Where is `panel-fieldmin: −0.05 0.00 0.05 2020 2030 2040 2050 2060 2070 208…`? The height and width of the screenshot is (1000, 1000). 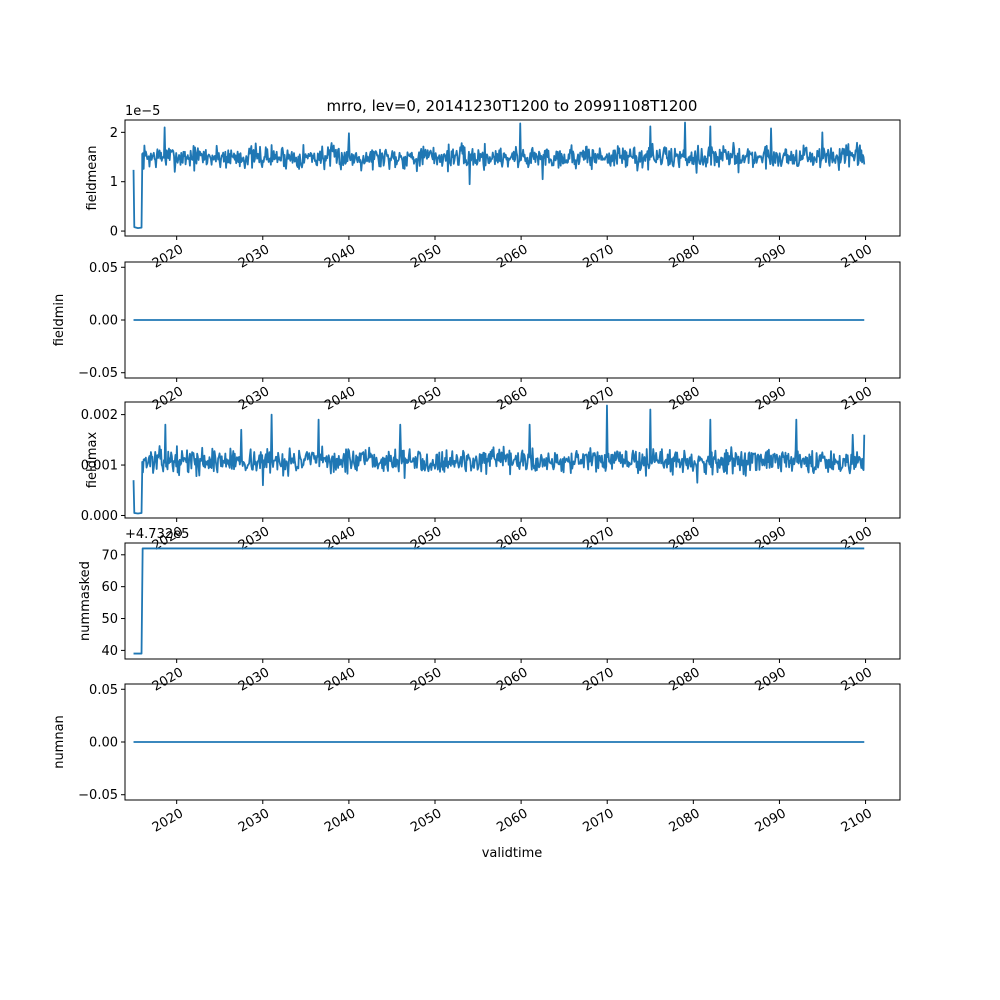
panel-fieldmin: −0.05 0.00 0.05 2020 2030 2040 2050 2060 2070 208… is located at coordinates (476, 337).